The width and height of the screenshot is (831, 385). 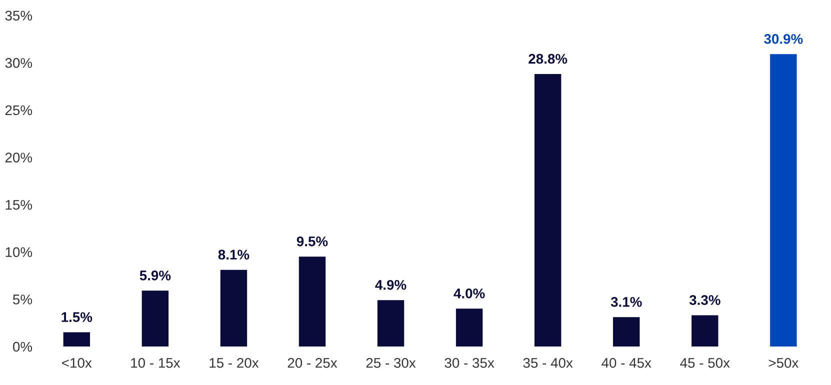 What do you see at coordinates (548, 363) in the screenshot?
I see `x-tick-label: 35 - 40x` at bounding box center [548, 363].